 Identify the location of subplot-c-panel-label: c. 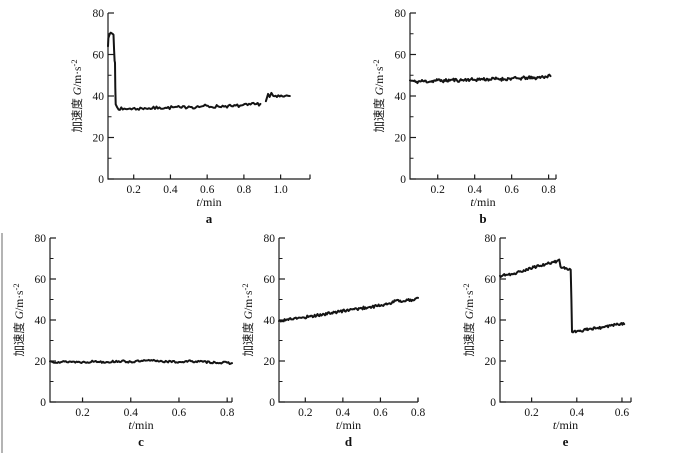
(141, 441).